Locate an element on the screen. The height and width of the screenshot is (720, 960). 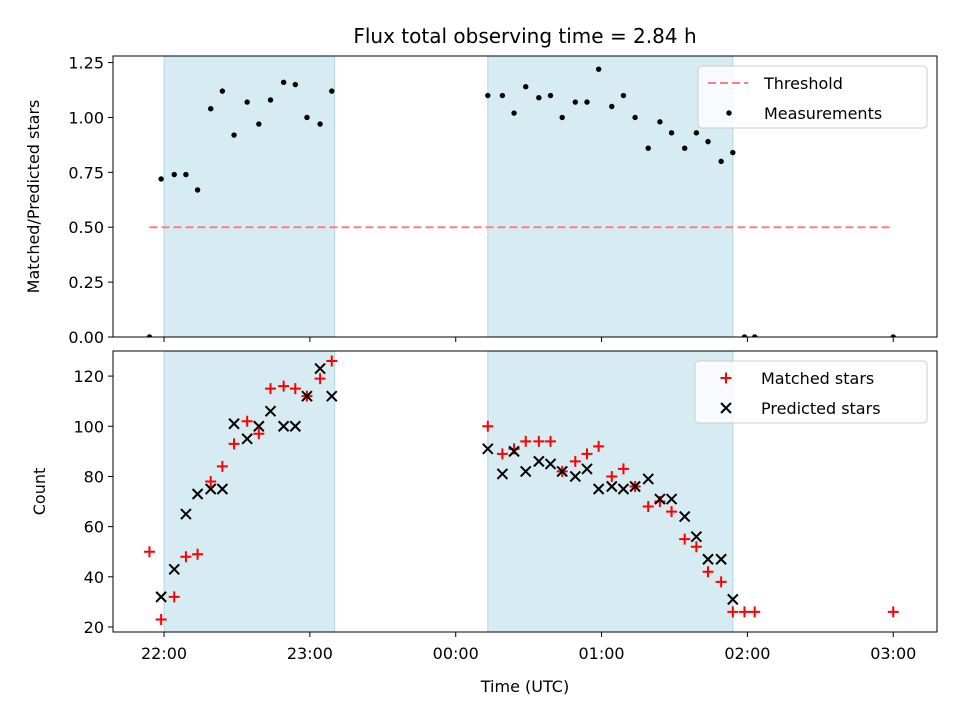
y-tick-label-bottom: 120 is located at coordinates (88, 376).